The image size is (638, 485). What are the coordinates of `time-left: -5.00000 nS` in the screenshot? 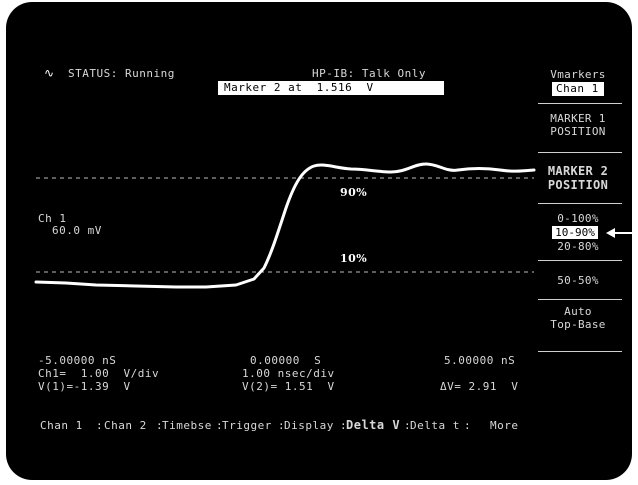 It's located at (77, 360).